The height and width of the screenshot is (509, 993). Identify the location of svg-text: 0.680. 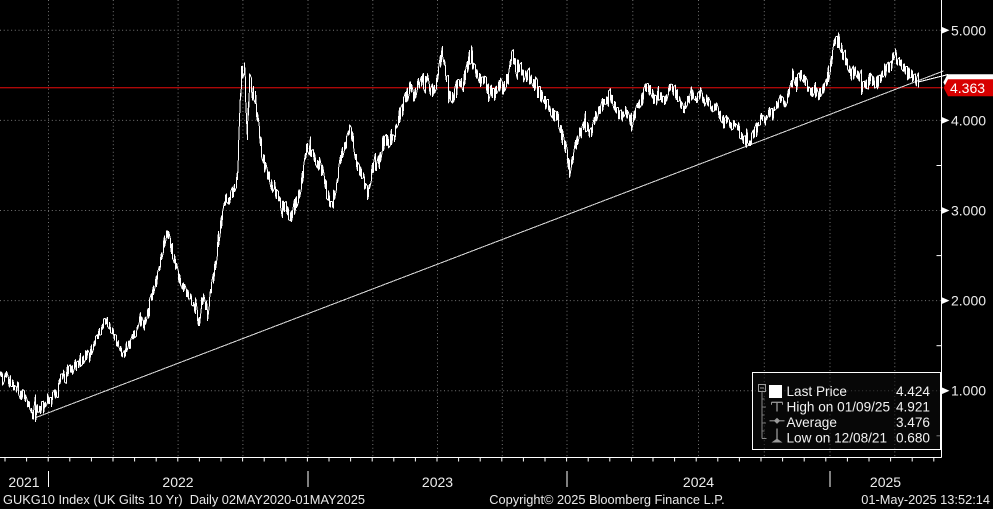
(913, 438).